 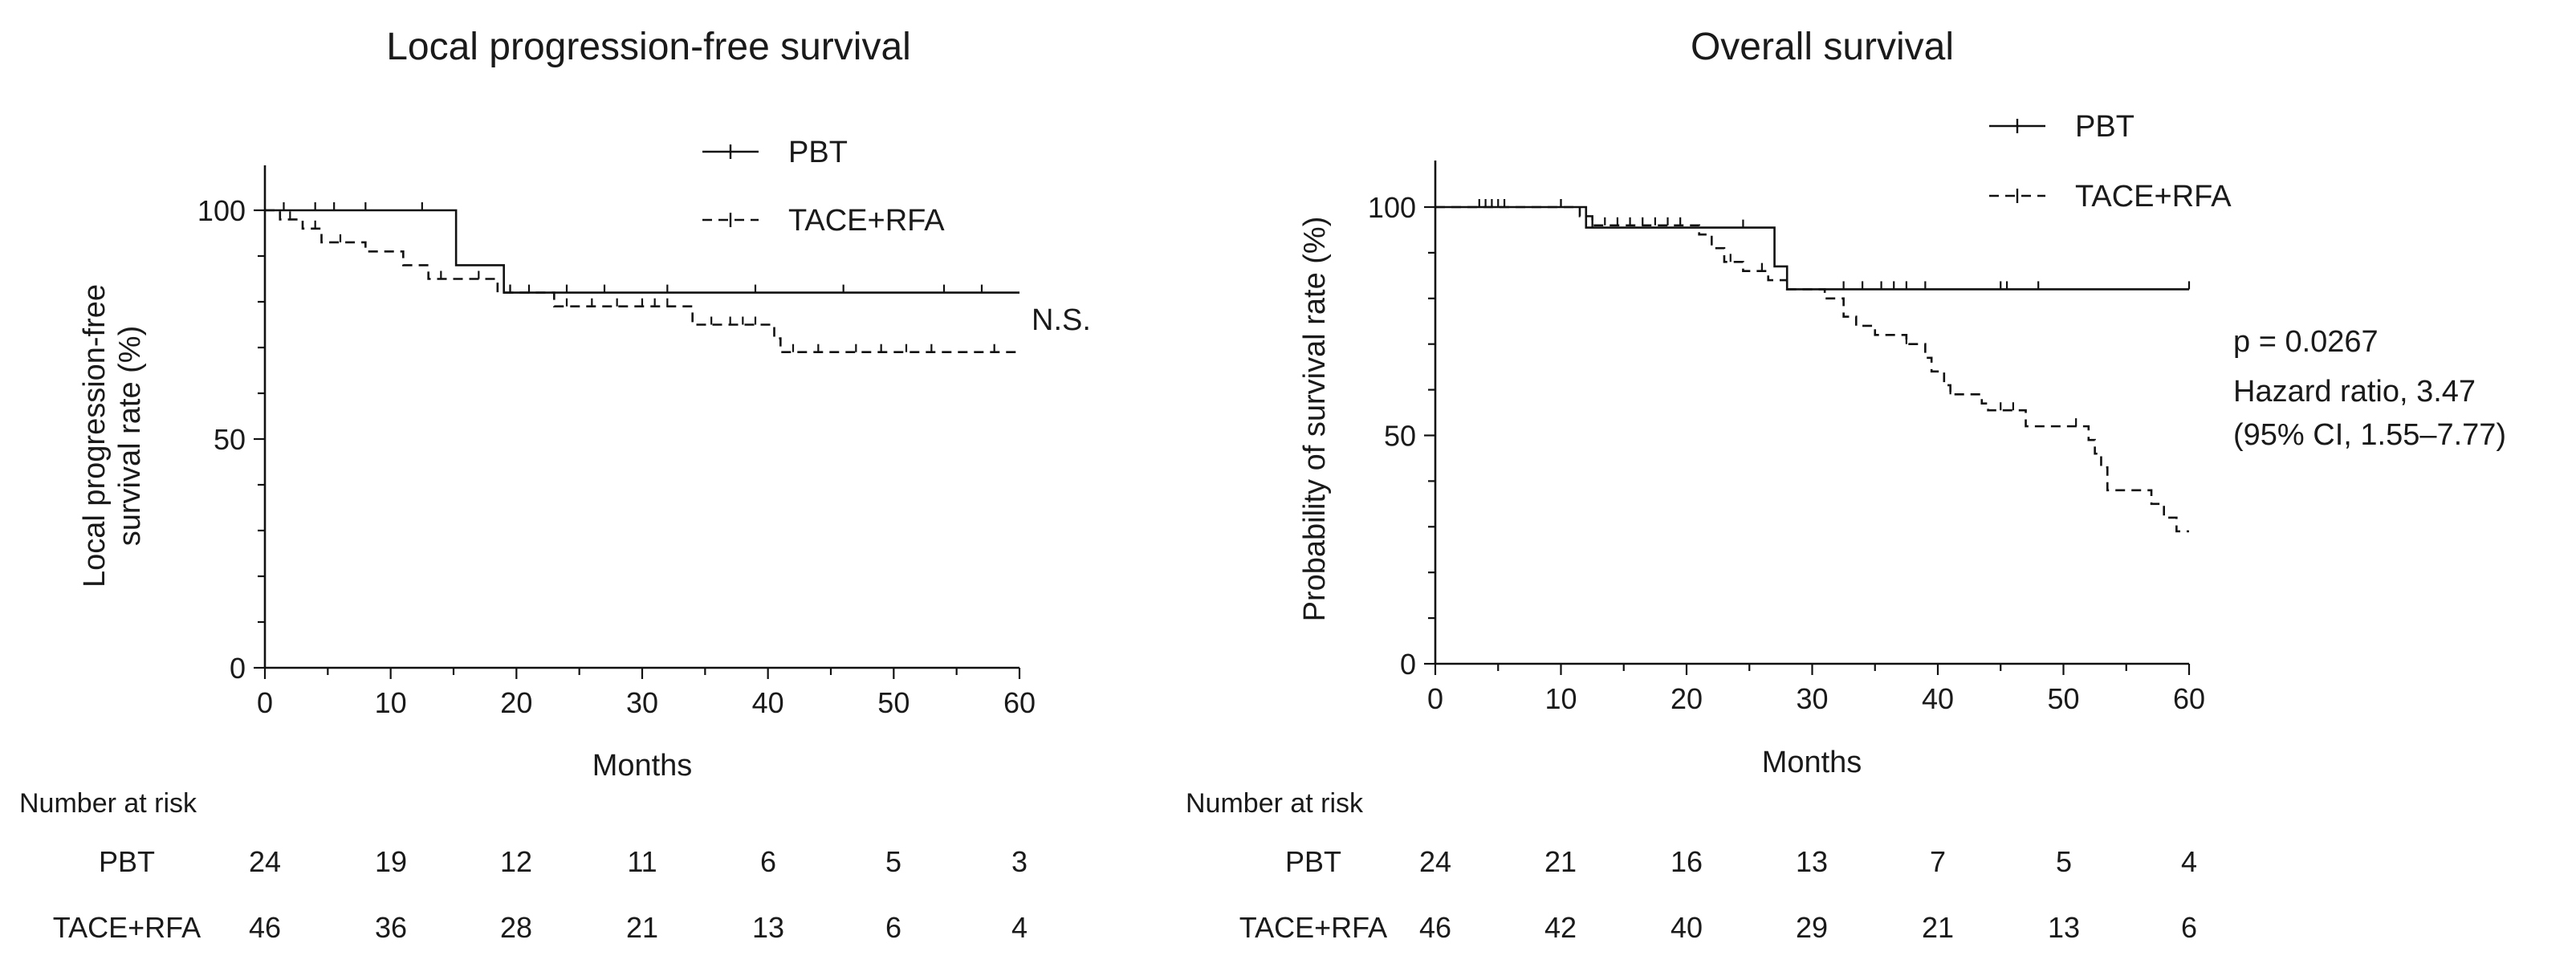 I want to click on risk-cell: 40, so click(x=1687, y=927).